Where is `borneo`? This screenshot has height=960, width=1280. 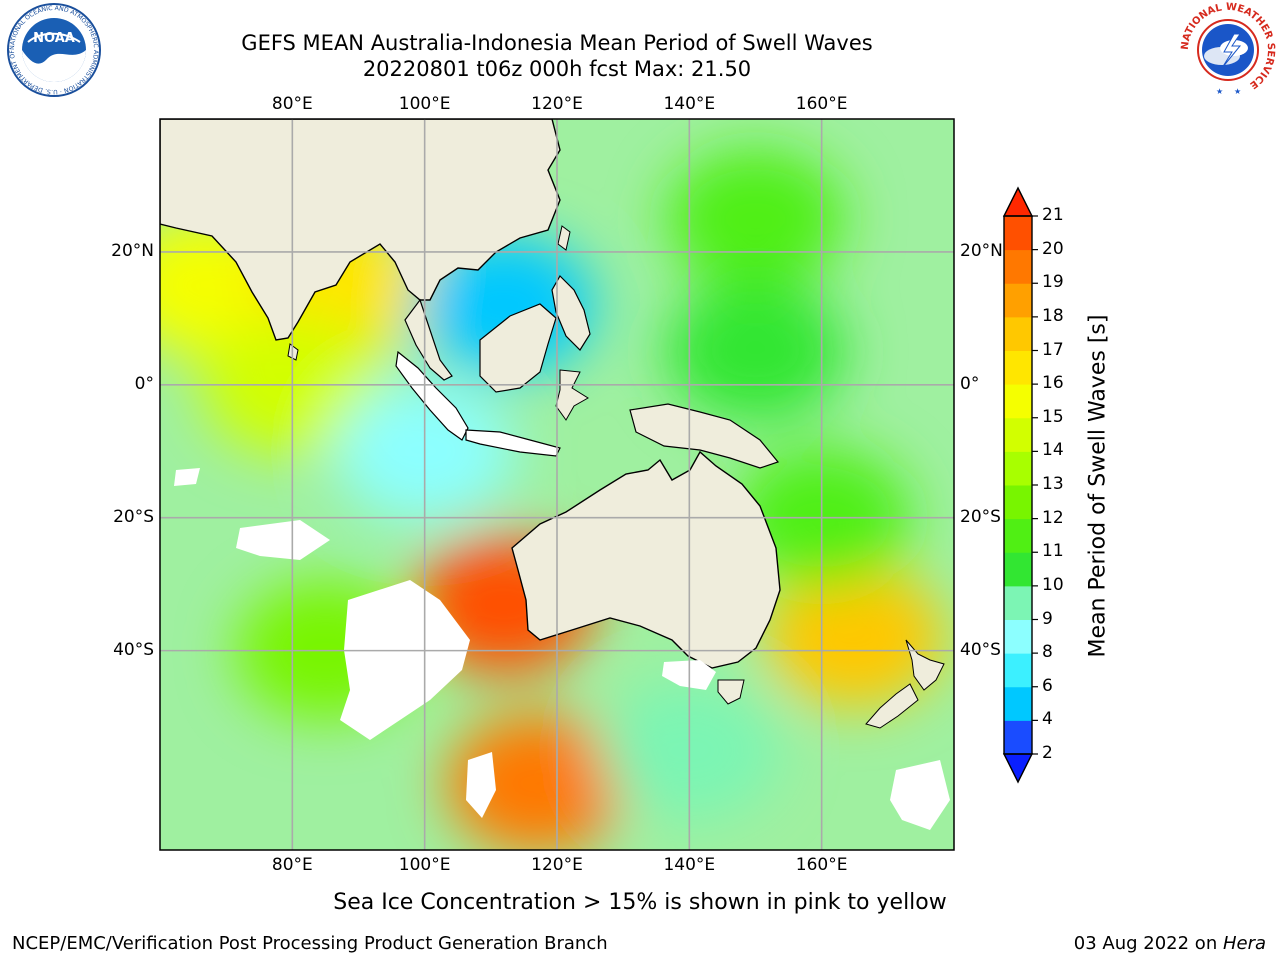 borneo is located at coordinates (518, 348).